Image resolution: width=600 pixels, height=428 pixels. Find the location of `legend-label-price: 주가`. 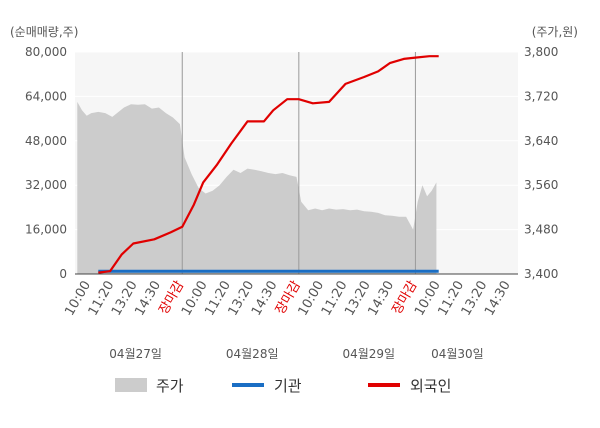

legend-label-price: 주가 is located at coordinates (170, 386).